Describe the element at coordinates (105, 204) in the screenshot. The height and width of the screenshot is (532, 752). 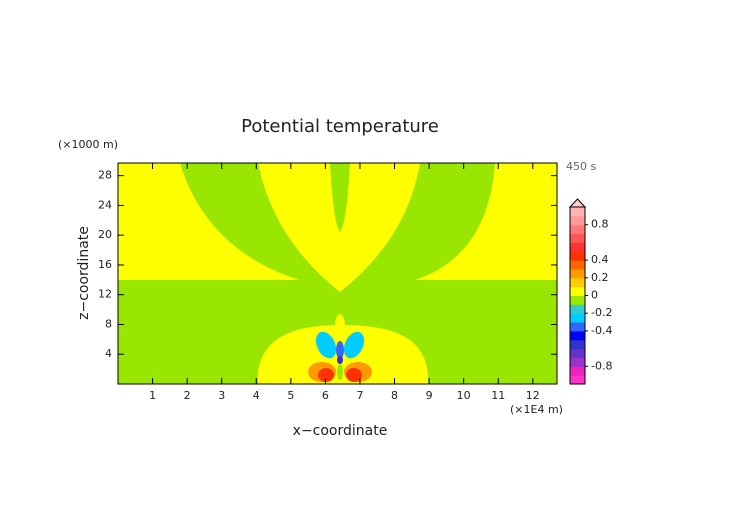
I see `y-tick-label: 24` at that location.